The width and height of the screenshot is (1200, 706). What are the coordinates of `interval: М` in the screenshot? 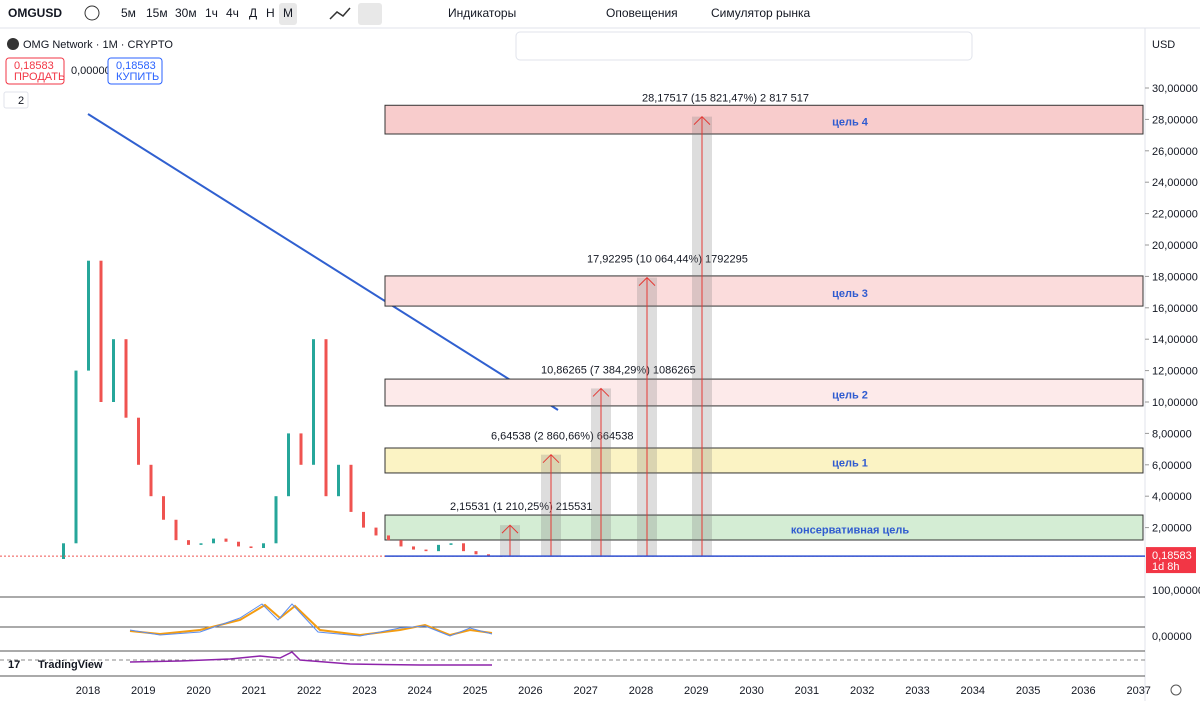 It's located at (288, 13).